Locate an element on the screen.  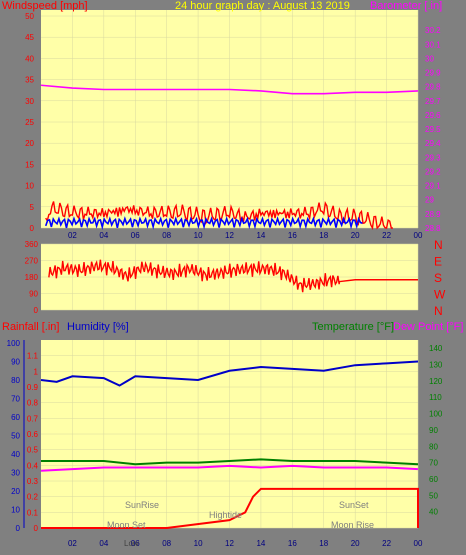
humidity-tick: 30 is located at coordinates (15, 473).